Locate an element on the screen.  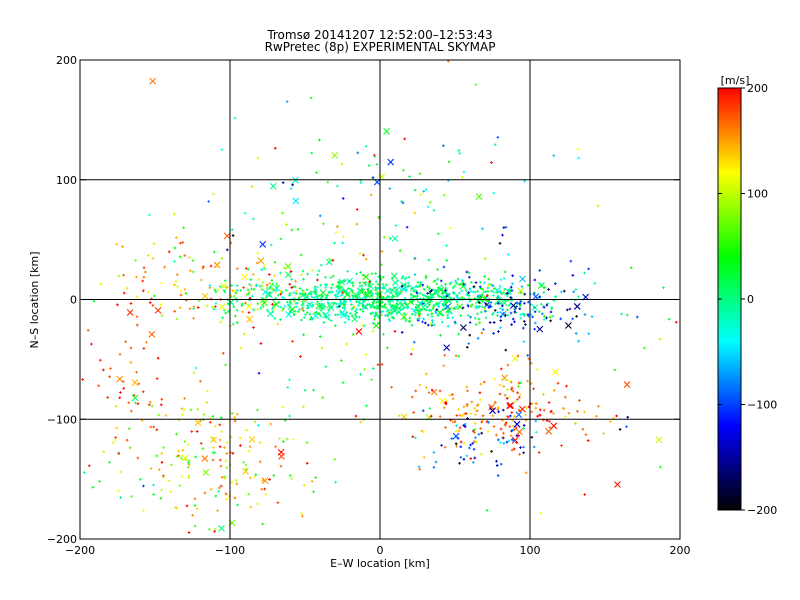
x-tick-label: 100 is located at coordinates (530, 550).